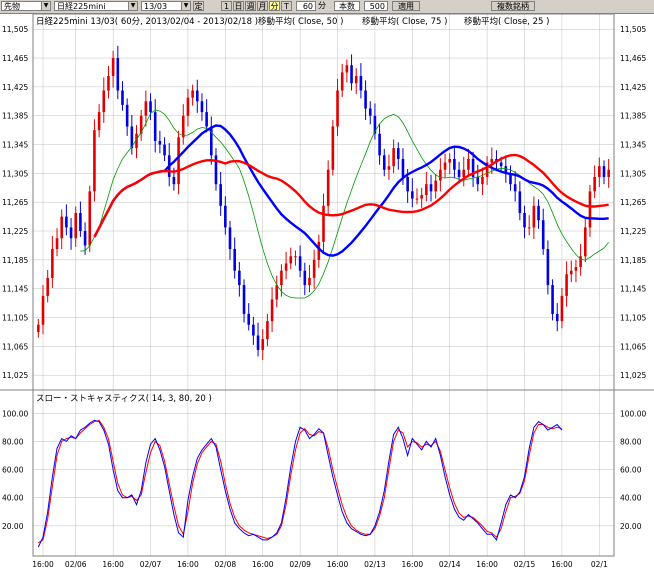 The width and height of the screenshot is (654, 570). Describe the element at coordinates (513, 6) in the screenshot. I see `multi-symbol-button: 複数銘柄` at that location.